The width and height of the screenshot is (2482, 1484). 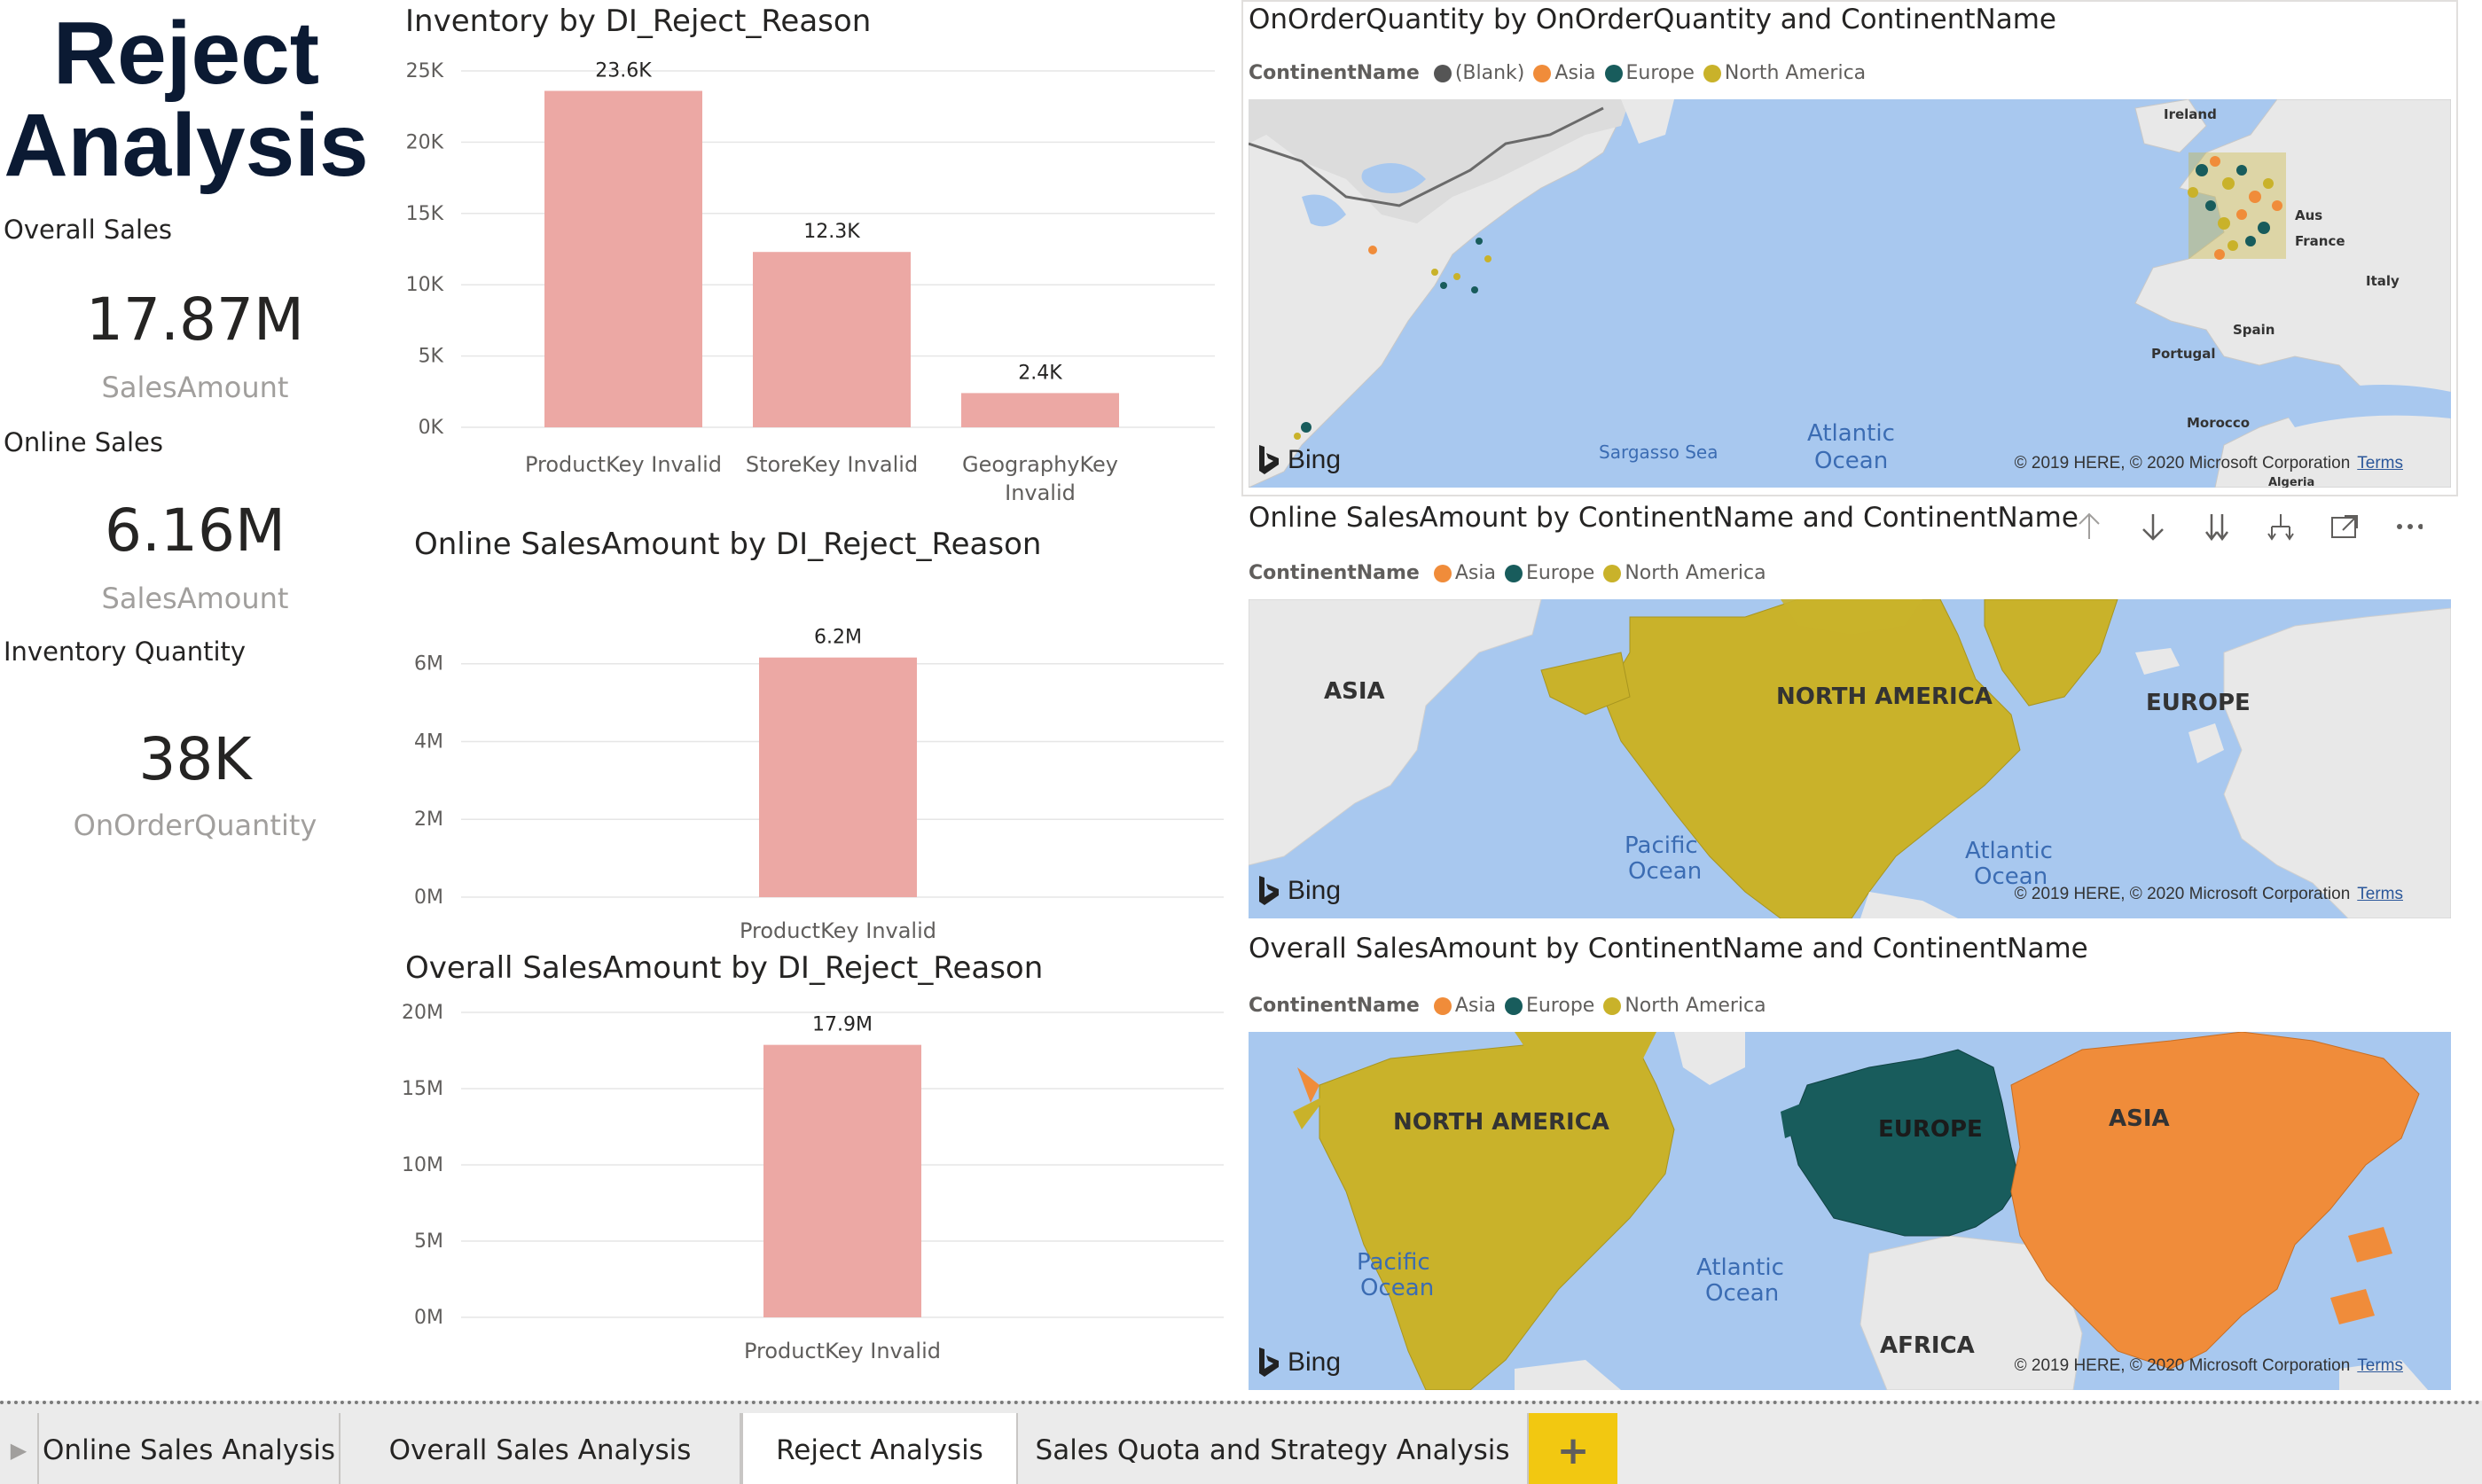 I want to click on map1-label-france: France, so click(x=2320, y=241).